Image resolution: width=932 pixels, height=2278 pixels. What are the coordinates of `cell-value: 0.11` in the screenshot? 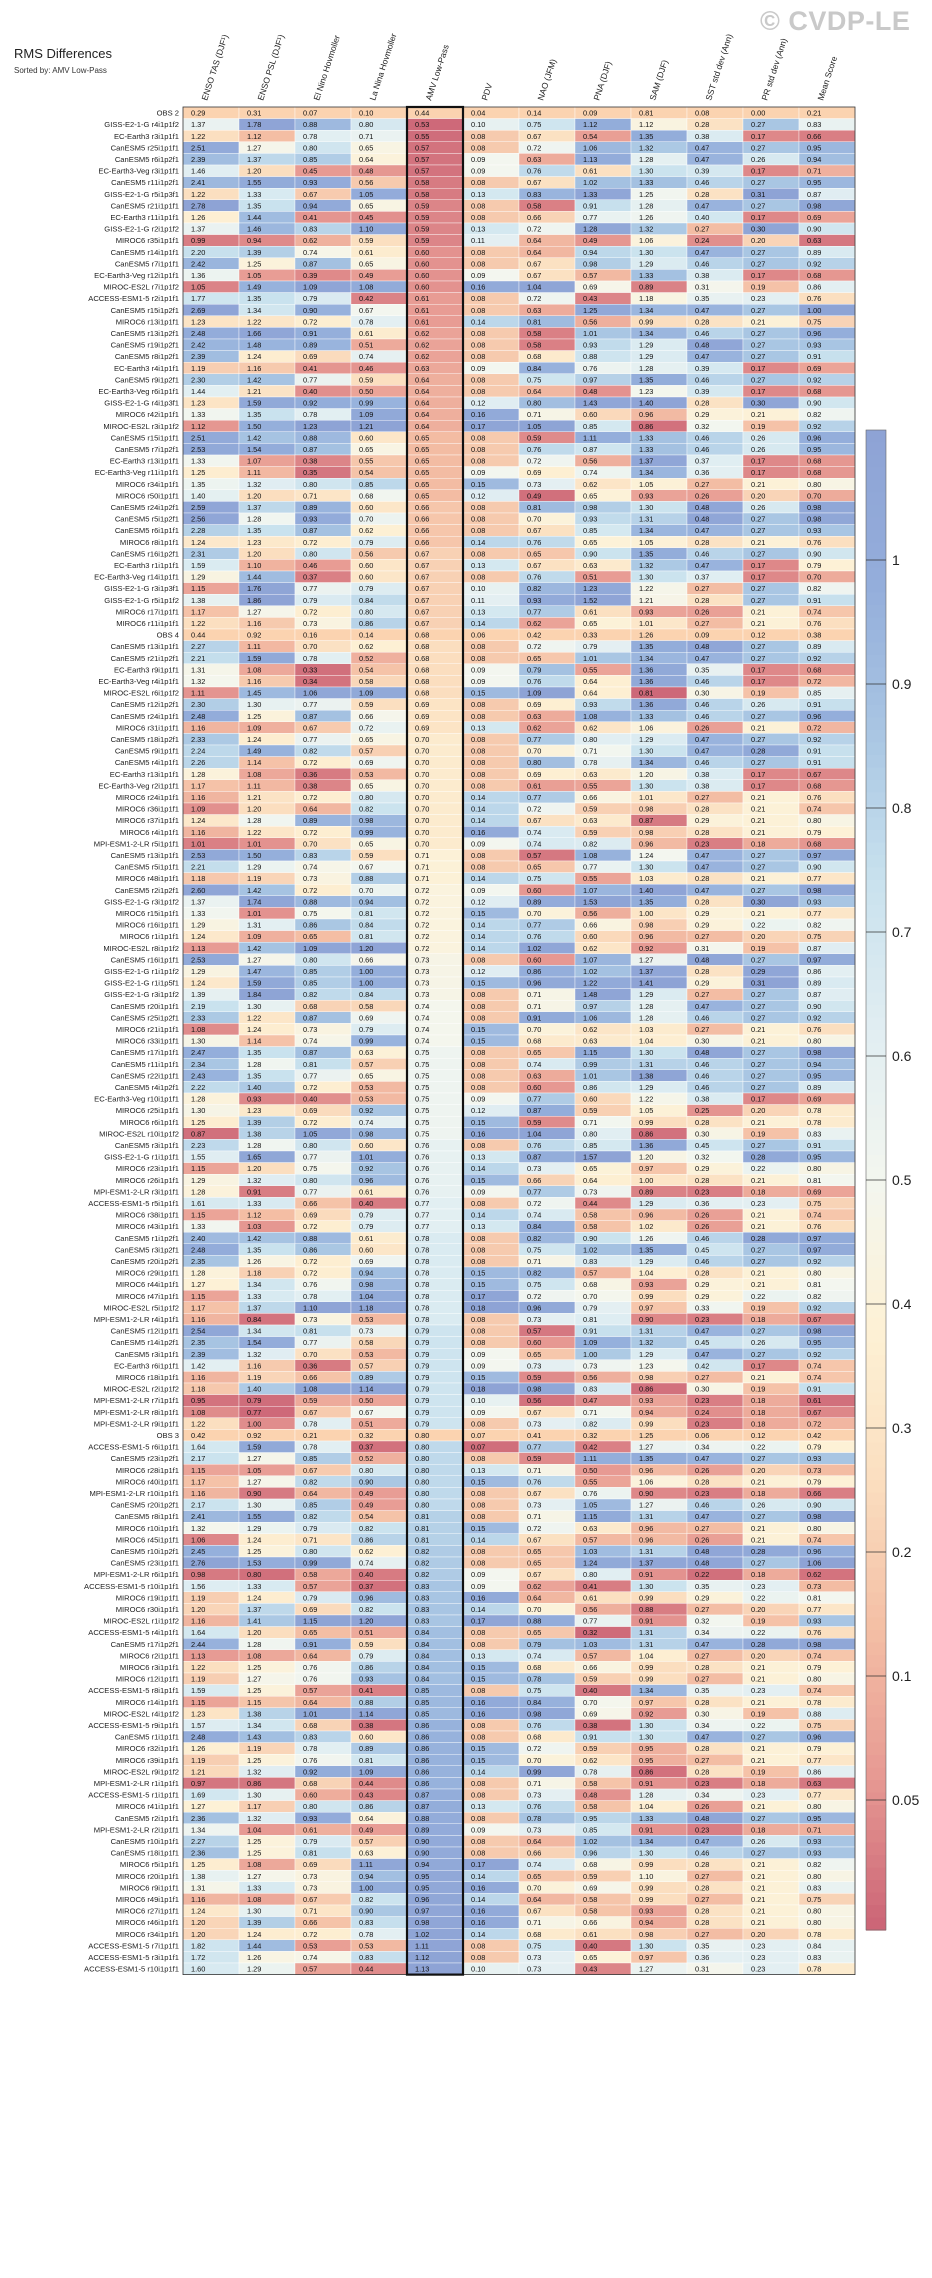 It's located at (478, 600).